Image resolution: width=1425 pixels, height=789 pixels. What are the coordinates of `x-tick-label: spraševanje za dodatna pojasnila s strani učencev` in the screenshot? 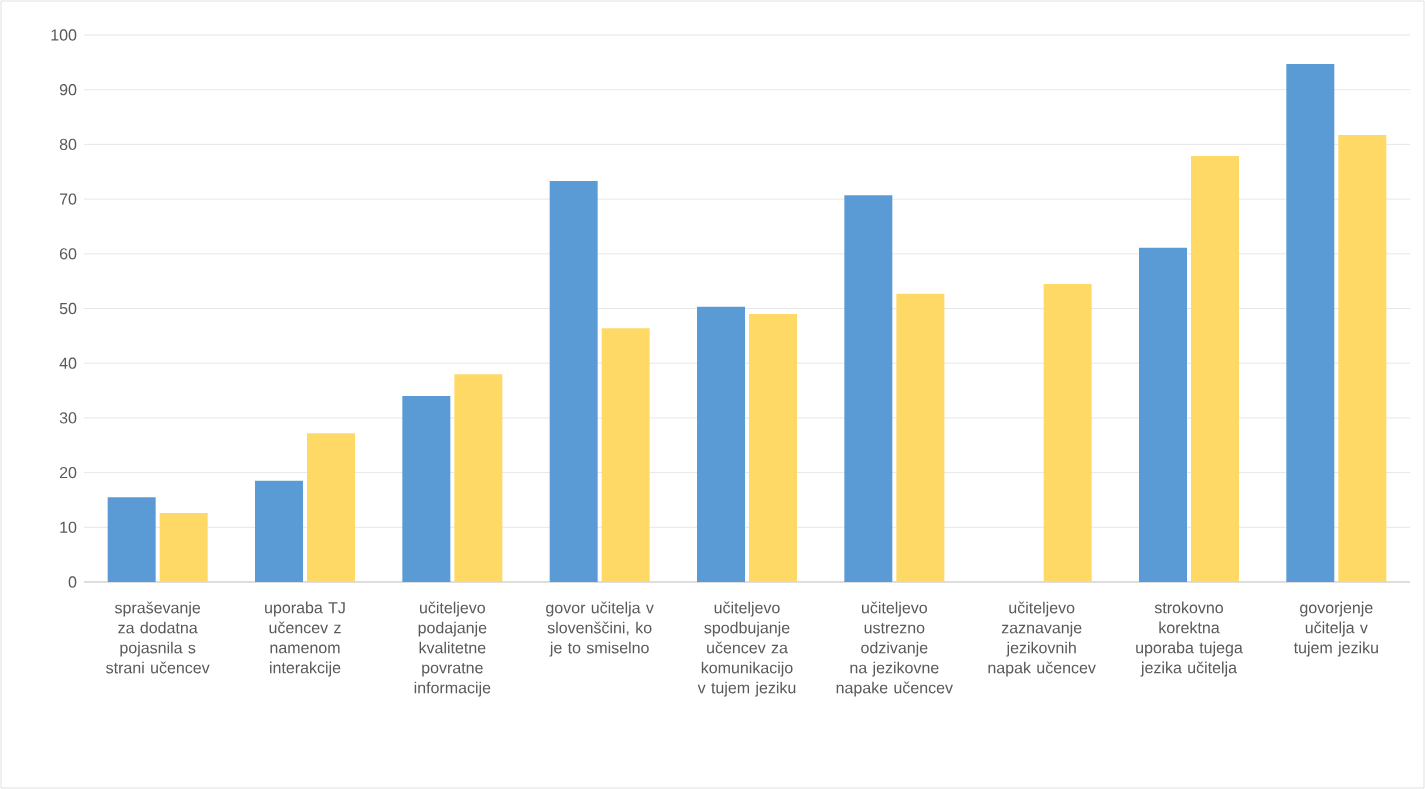 It's located at (158, 637).